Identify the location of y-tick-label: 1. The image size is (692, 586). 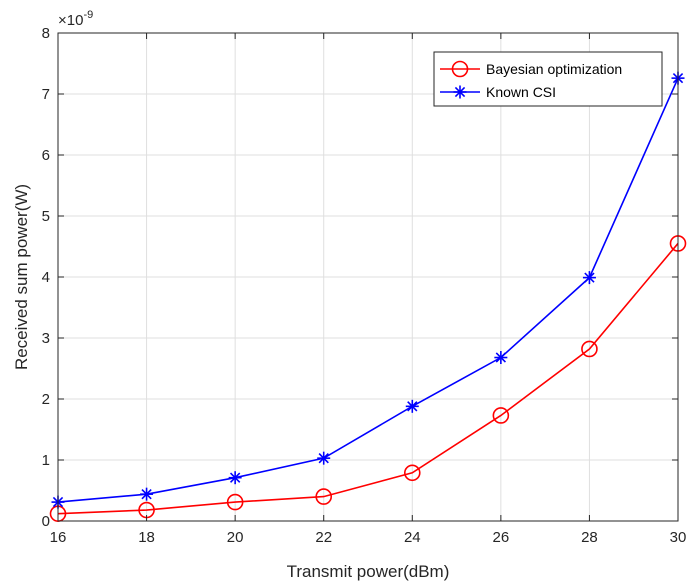
(46, 460).